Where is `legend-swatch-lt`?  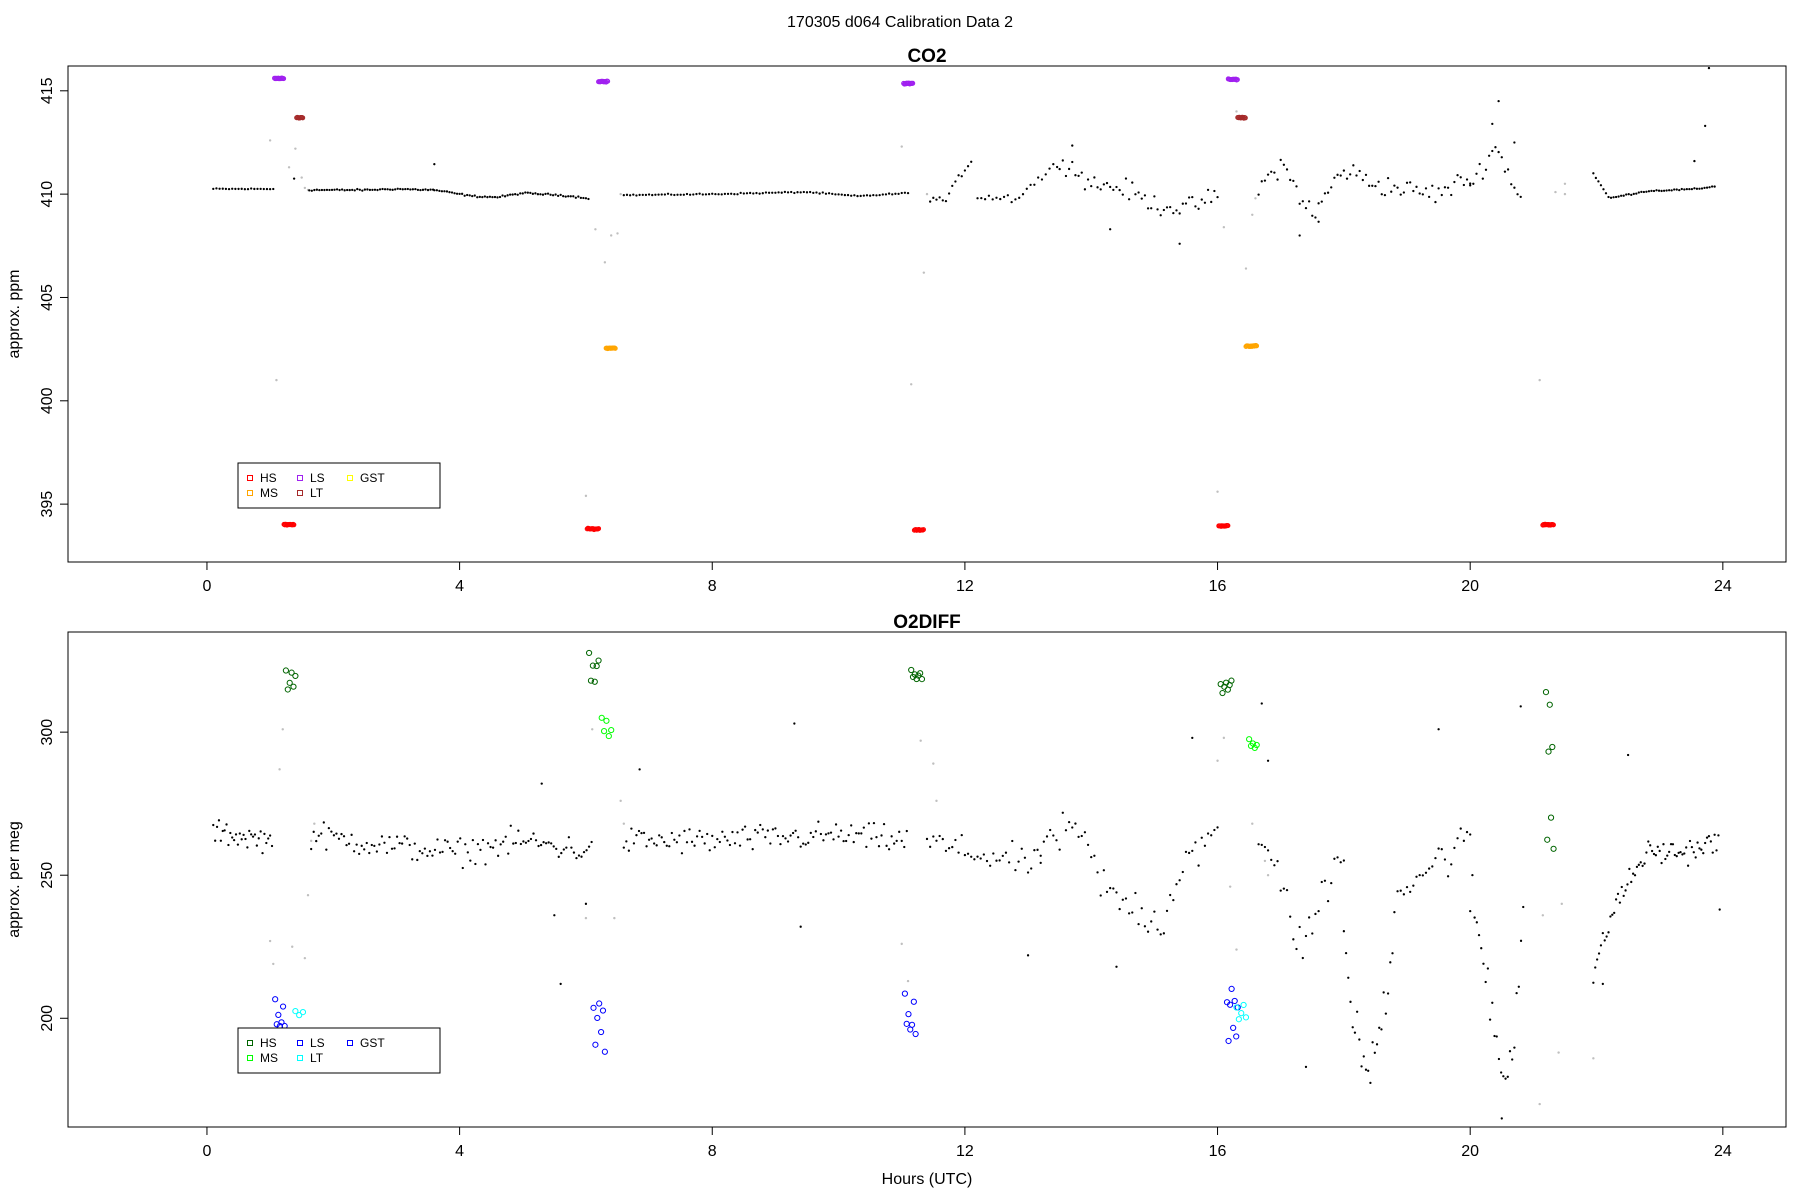 legend-swatch-lt is located at coordinates (300, 493).